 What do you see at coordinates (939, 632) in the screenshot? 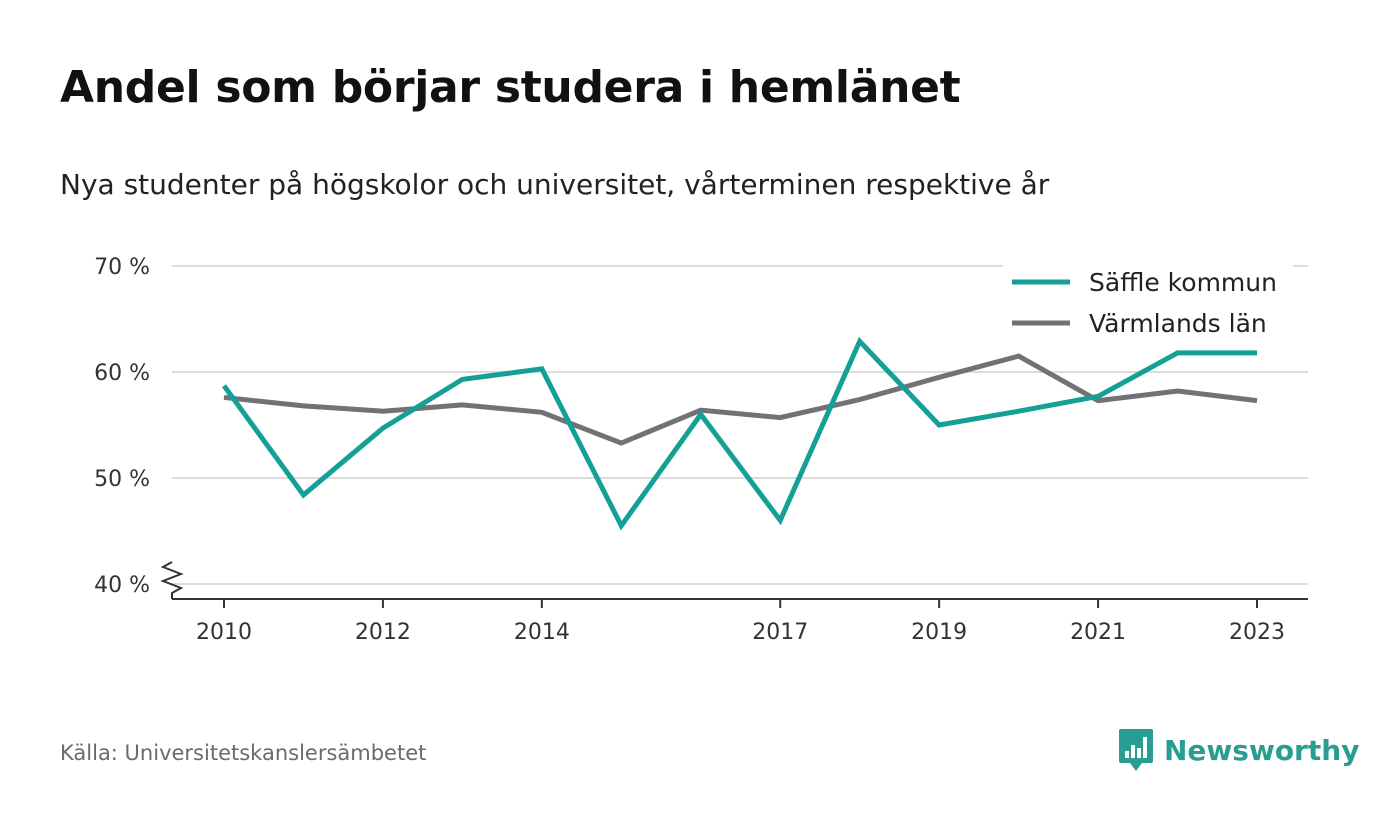
I see `x-tick-label: 2019` at bounding box center [939, 632].